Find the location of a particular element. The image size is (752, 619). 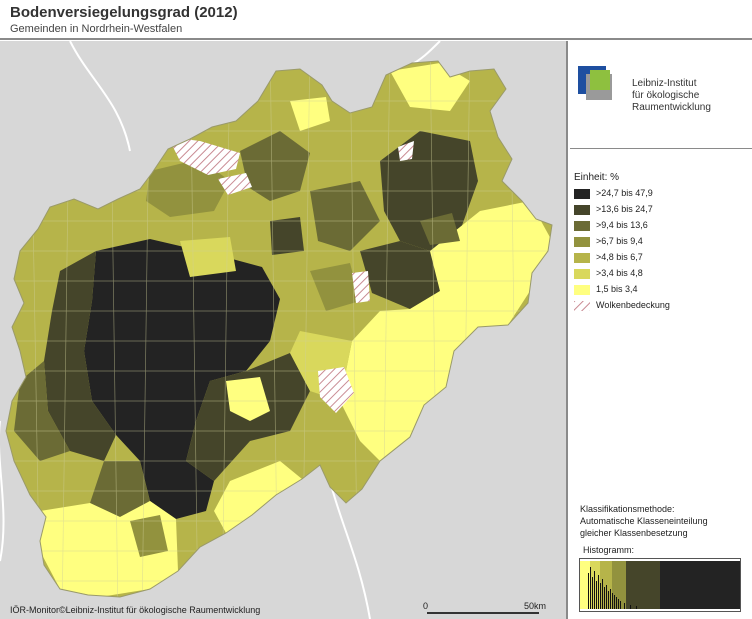

method-heading: Klassifikationsmethode: is located at coordinates (627, 509).